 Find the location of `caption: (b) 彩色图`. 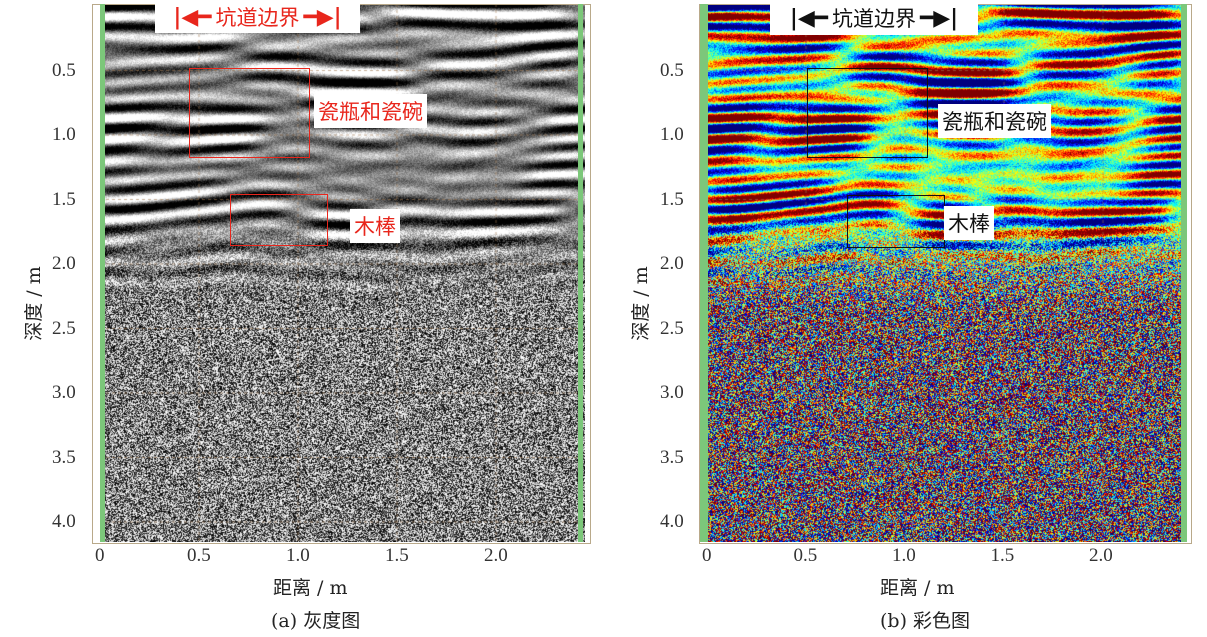

caption: (b) 彩色图 is located at coordinates (925, 621).